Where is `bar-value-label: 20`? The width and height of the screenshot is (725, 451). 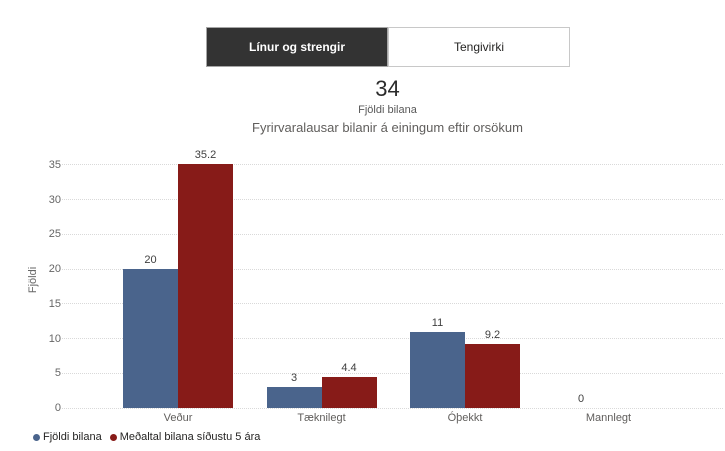
bar-value-label: 20 is located at coordinates (150, 260).